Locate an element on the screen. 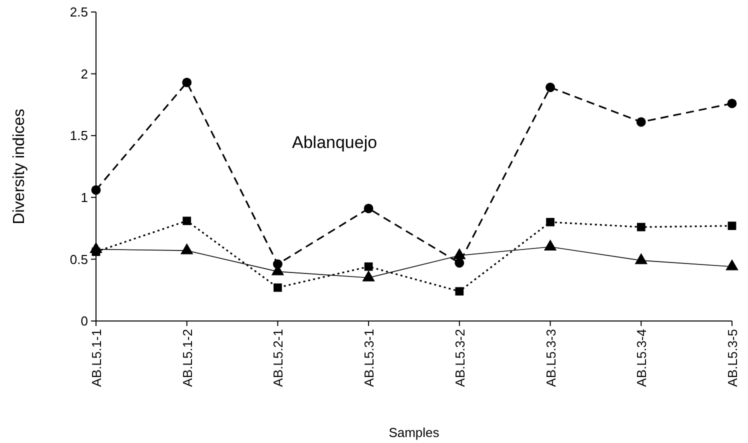  x-tick-label: AB.L5.3-1 is located at coordinates (369, 358).